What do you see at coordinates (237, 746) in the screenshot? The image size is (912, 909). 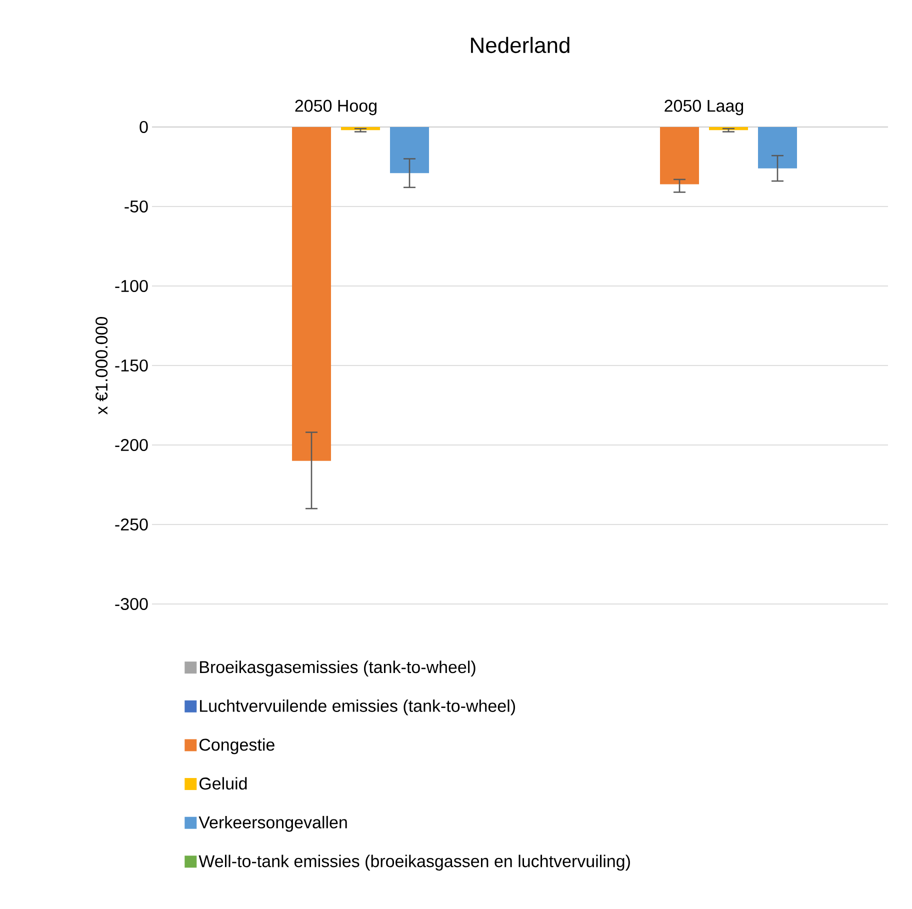 I see `legend-label: Congestie` at bounding box center [237, 746].